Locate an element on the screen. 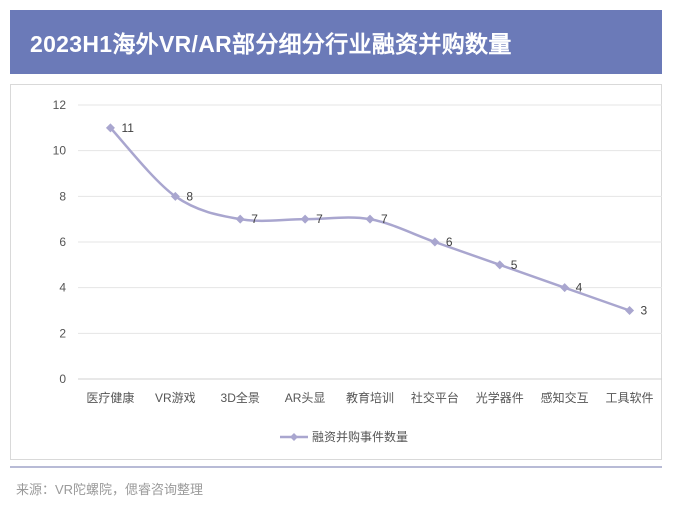  data-label: 6 is located at coordinates (449, 242).